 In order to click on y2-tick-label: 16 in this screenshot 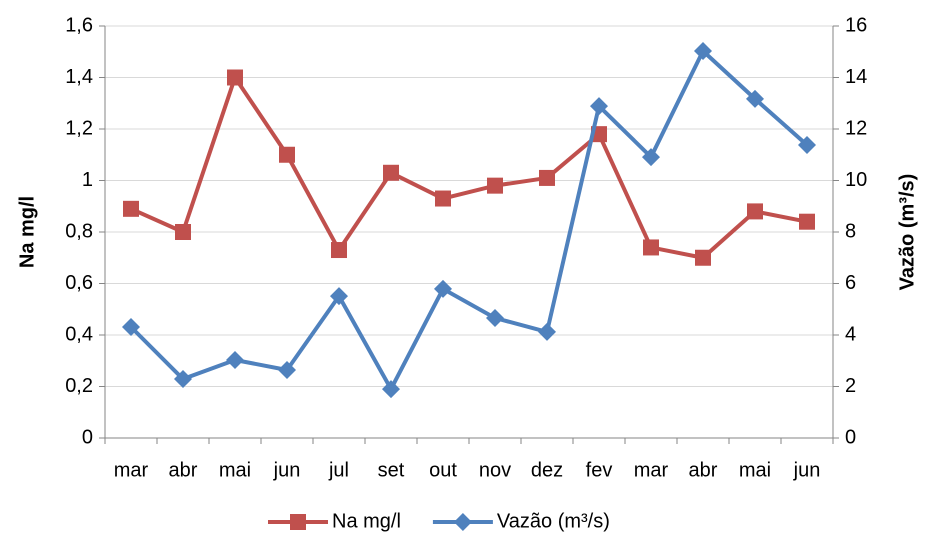, I will do `click(856, 25)`.